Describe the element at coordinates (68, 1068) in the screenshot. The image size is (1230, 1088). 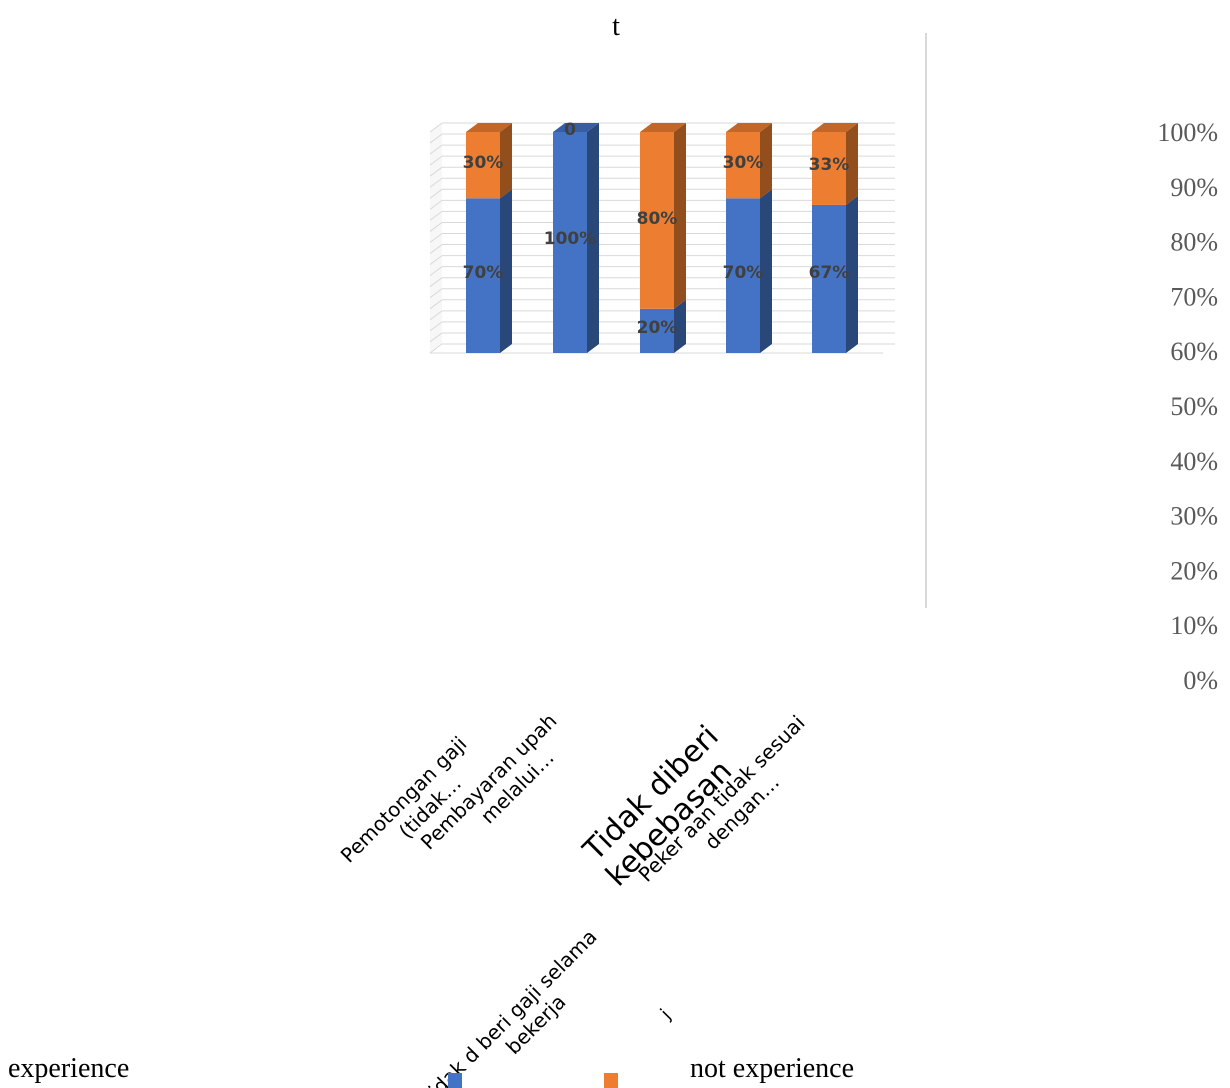
I see `legend-label-experience: experience` at that location.